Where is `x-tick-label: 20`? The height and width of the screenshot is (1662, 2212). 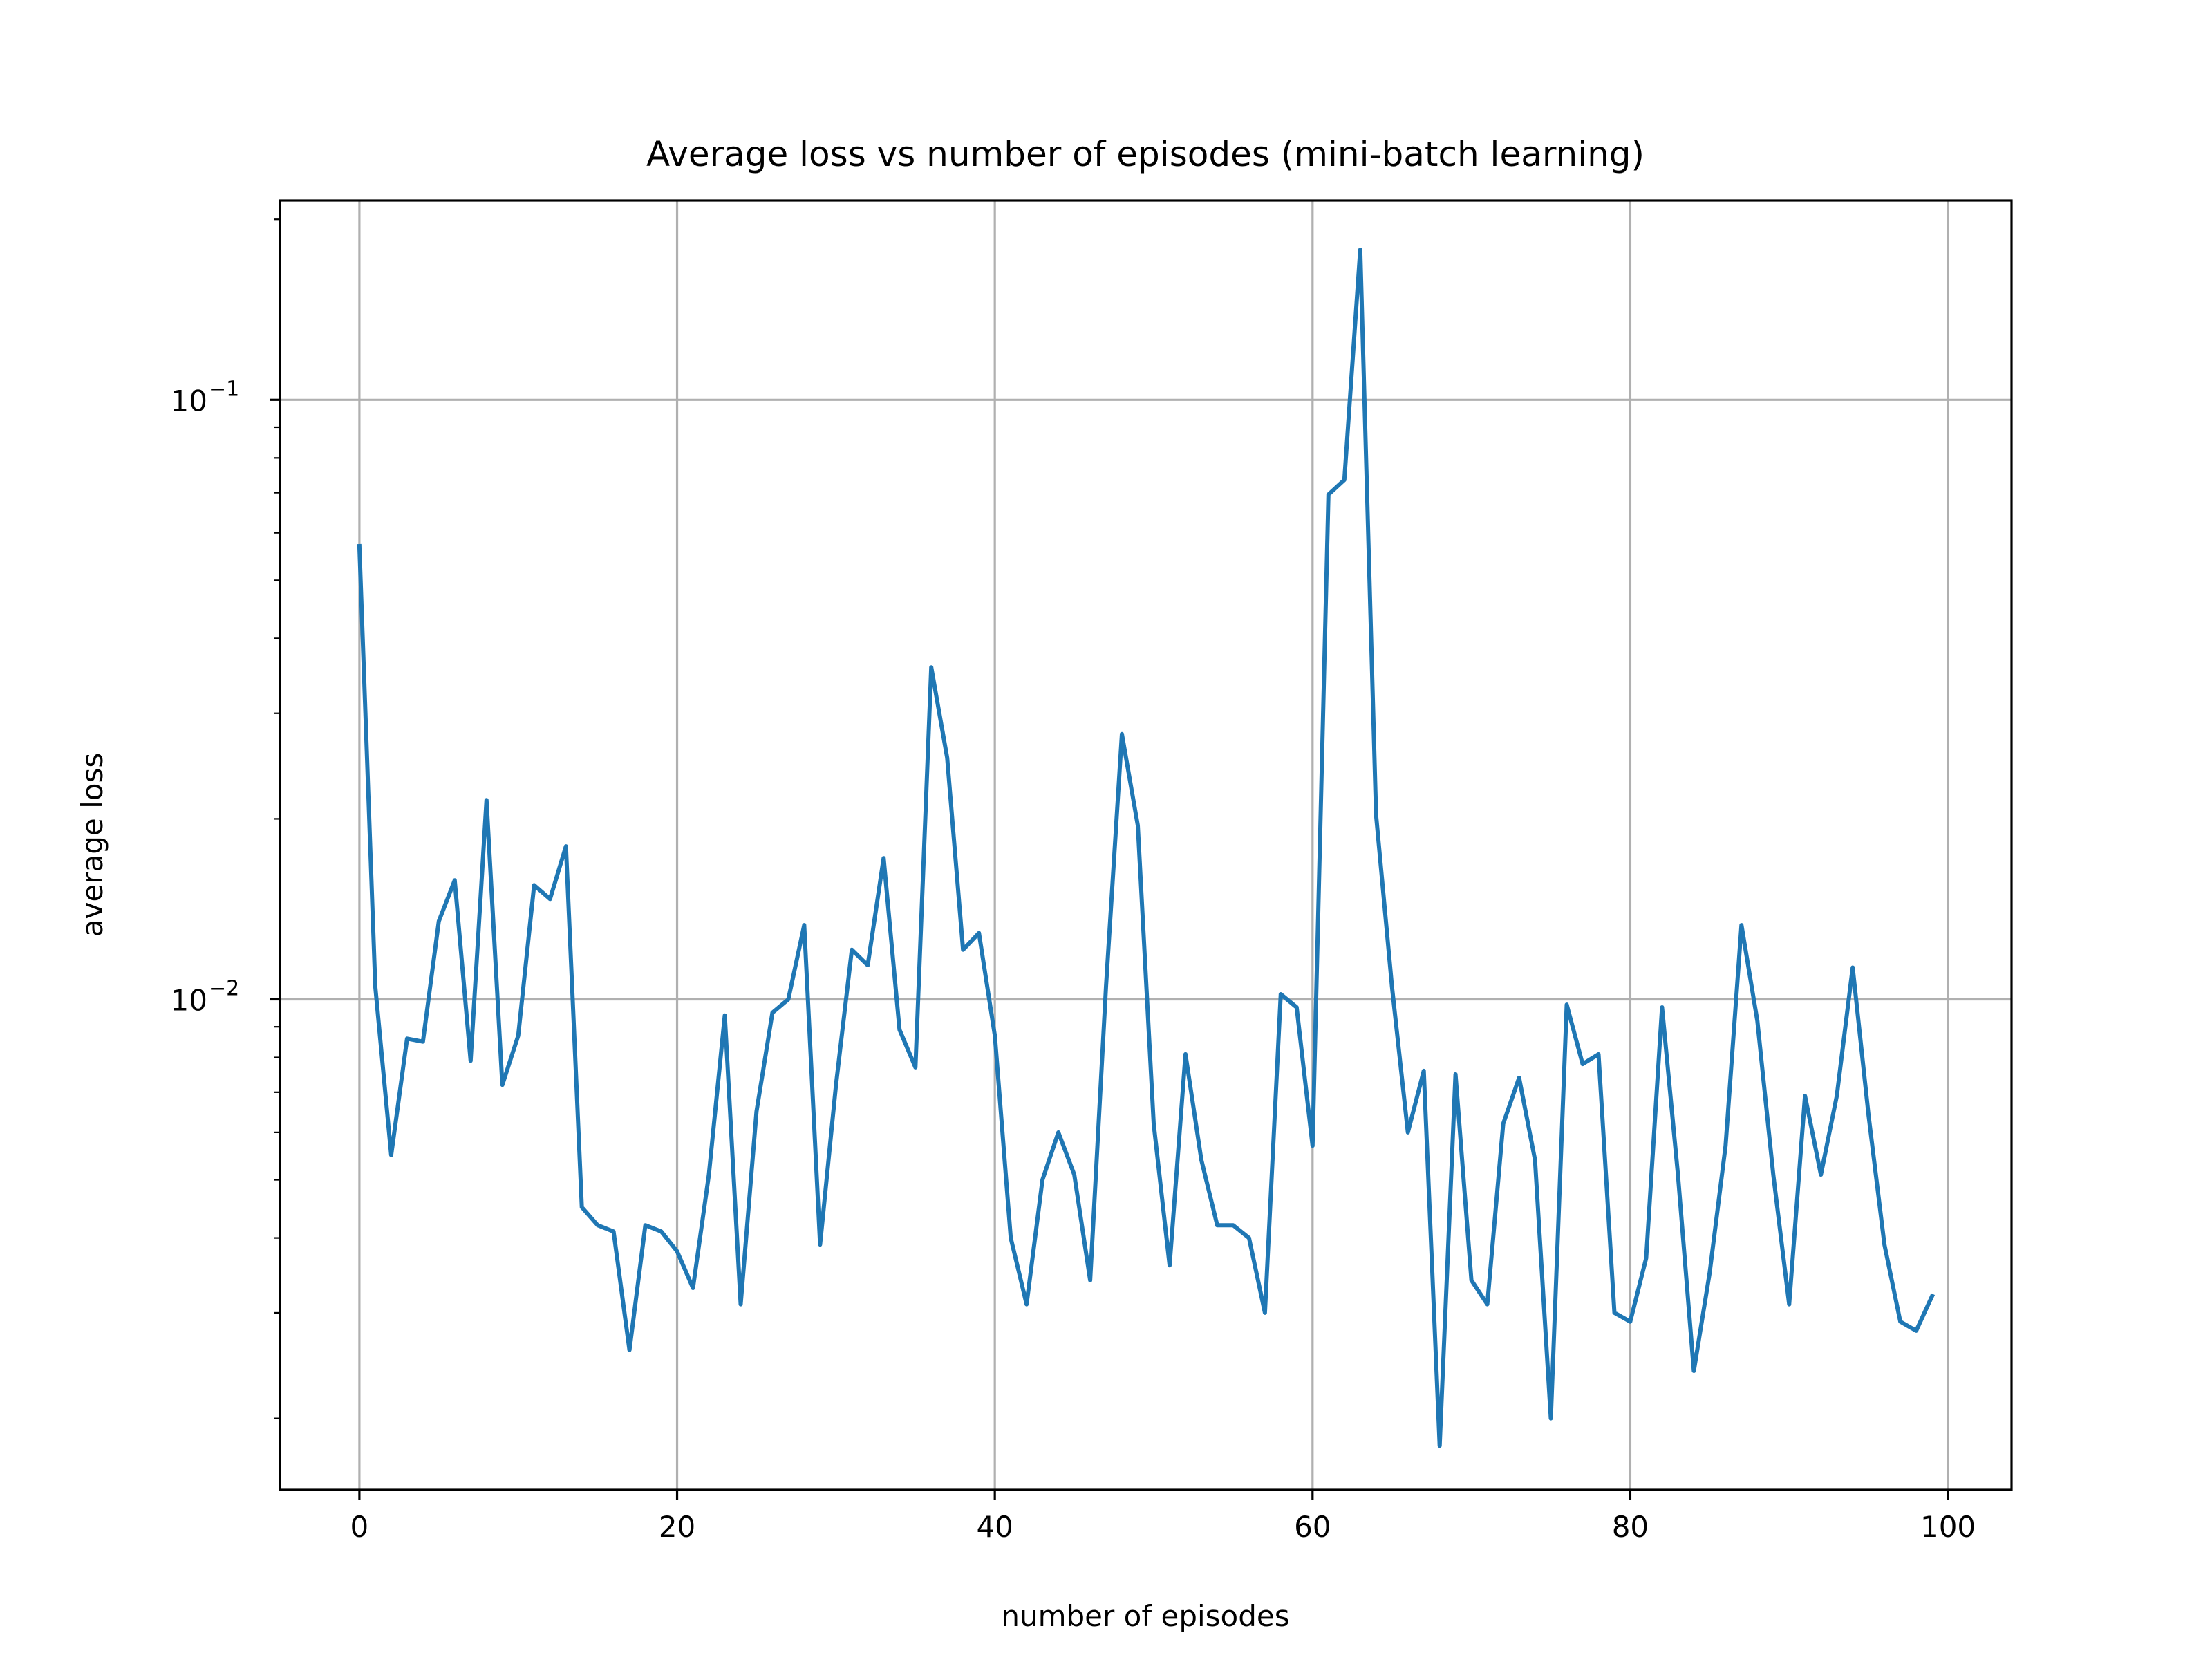 x-tick-label: 20 is located at coordinates (677, 1527).